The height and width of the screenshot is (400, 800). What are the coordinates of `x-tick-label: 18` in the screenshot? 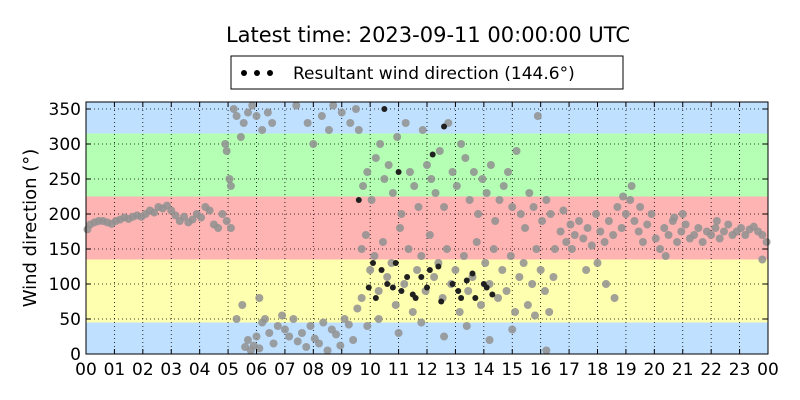 It's located at (598, 370).